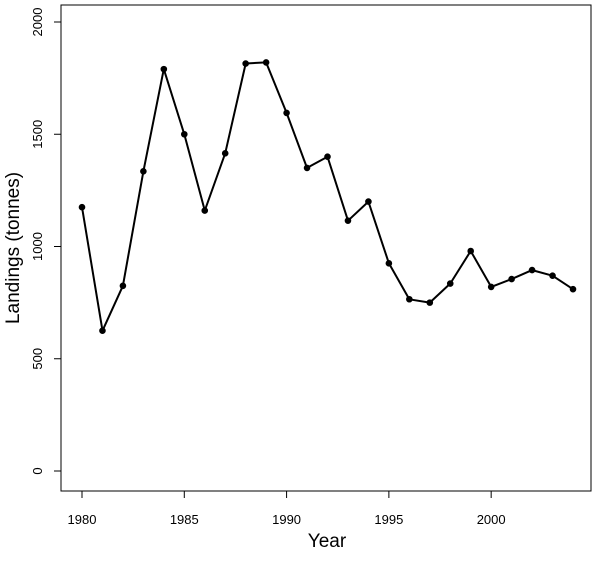 This screenshot has width=595, height=561. Describe the element at coordinates (82, 519) in the screenshot. I see `x-tick-label: 1980` at that location.